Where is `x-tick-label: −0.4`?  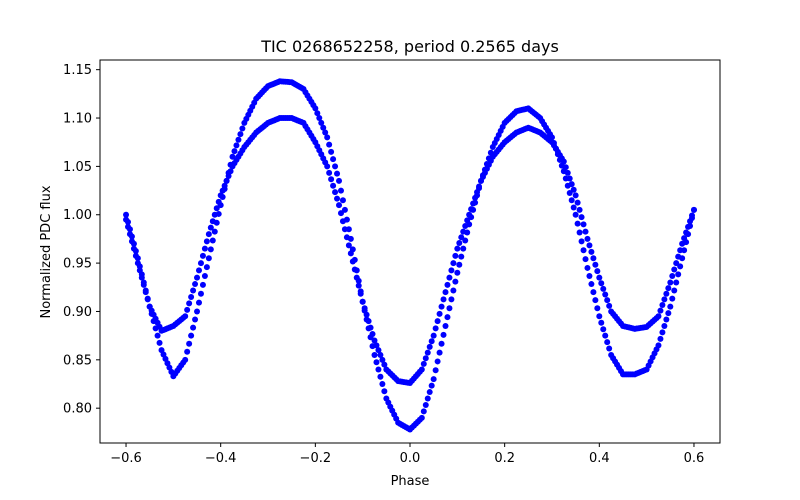 x-tick-label: −0.4 is located at coordinates (221, 458).